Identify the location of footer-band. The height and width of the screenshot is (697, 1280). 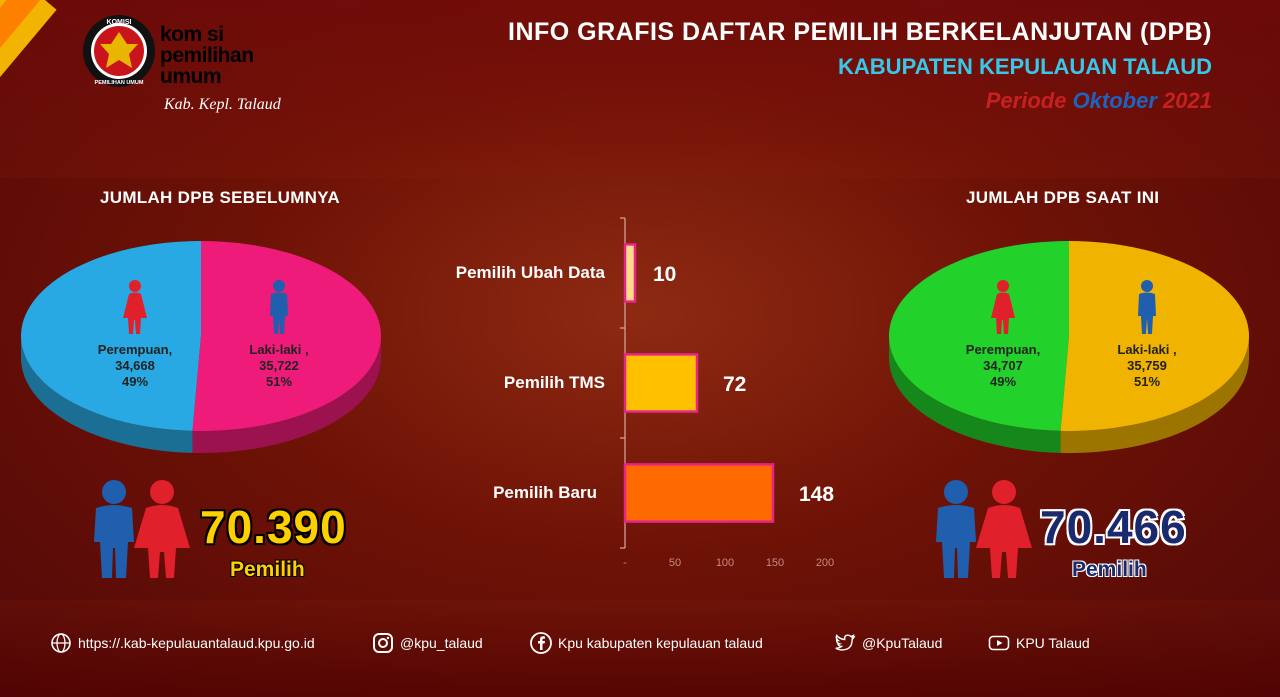
(640, 648).